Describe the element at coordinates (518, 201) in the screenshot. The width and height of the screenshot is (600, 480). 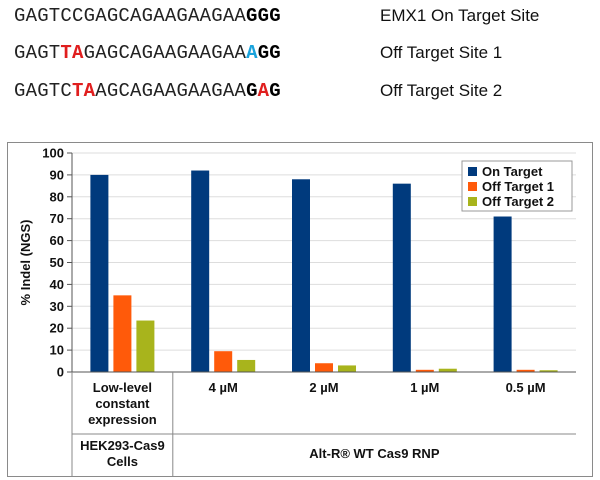
I see `legend-entry: Off Target 2` at that location.